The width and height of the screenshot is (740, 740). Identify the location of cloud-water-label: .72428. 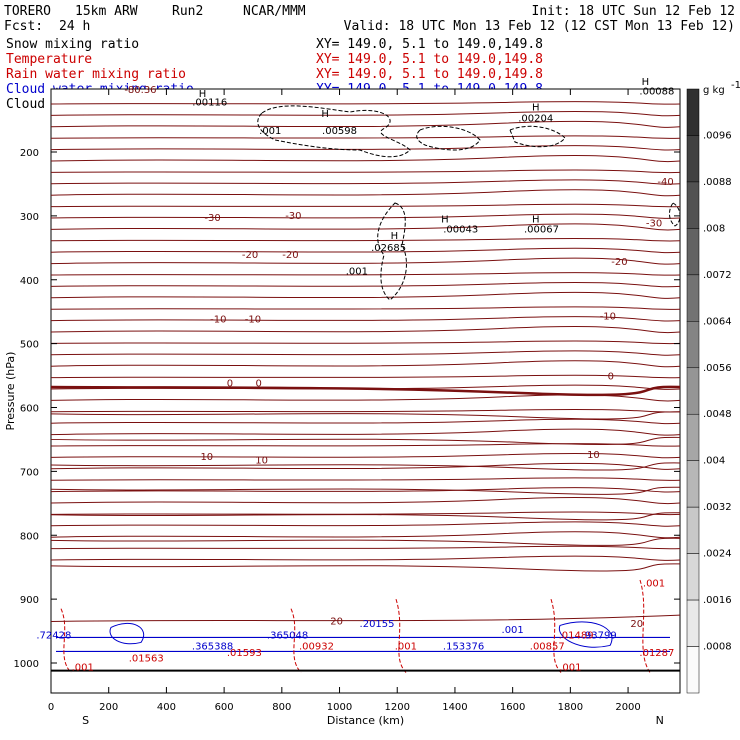
(53, 636).